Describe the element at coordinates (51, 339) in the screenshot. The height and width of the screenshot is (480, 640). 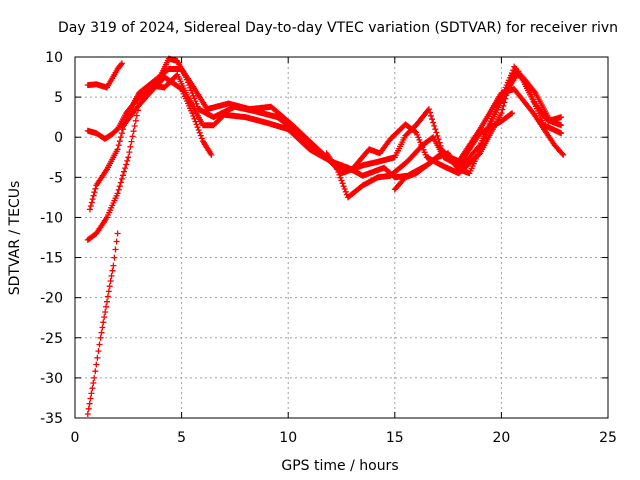
I see `y-tick-label: -25` at that location.